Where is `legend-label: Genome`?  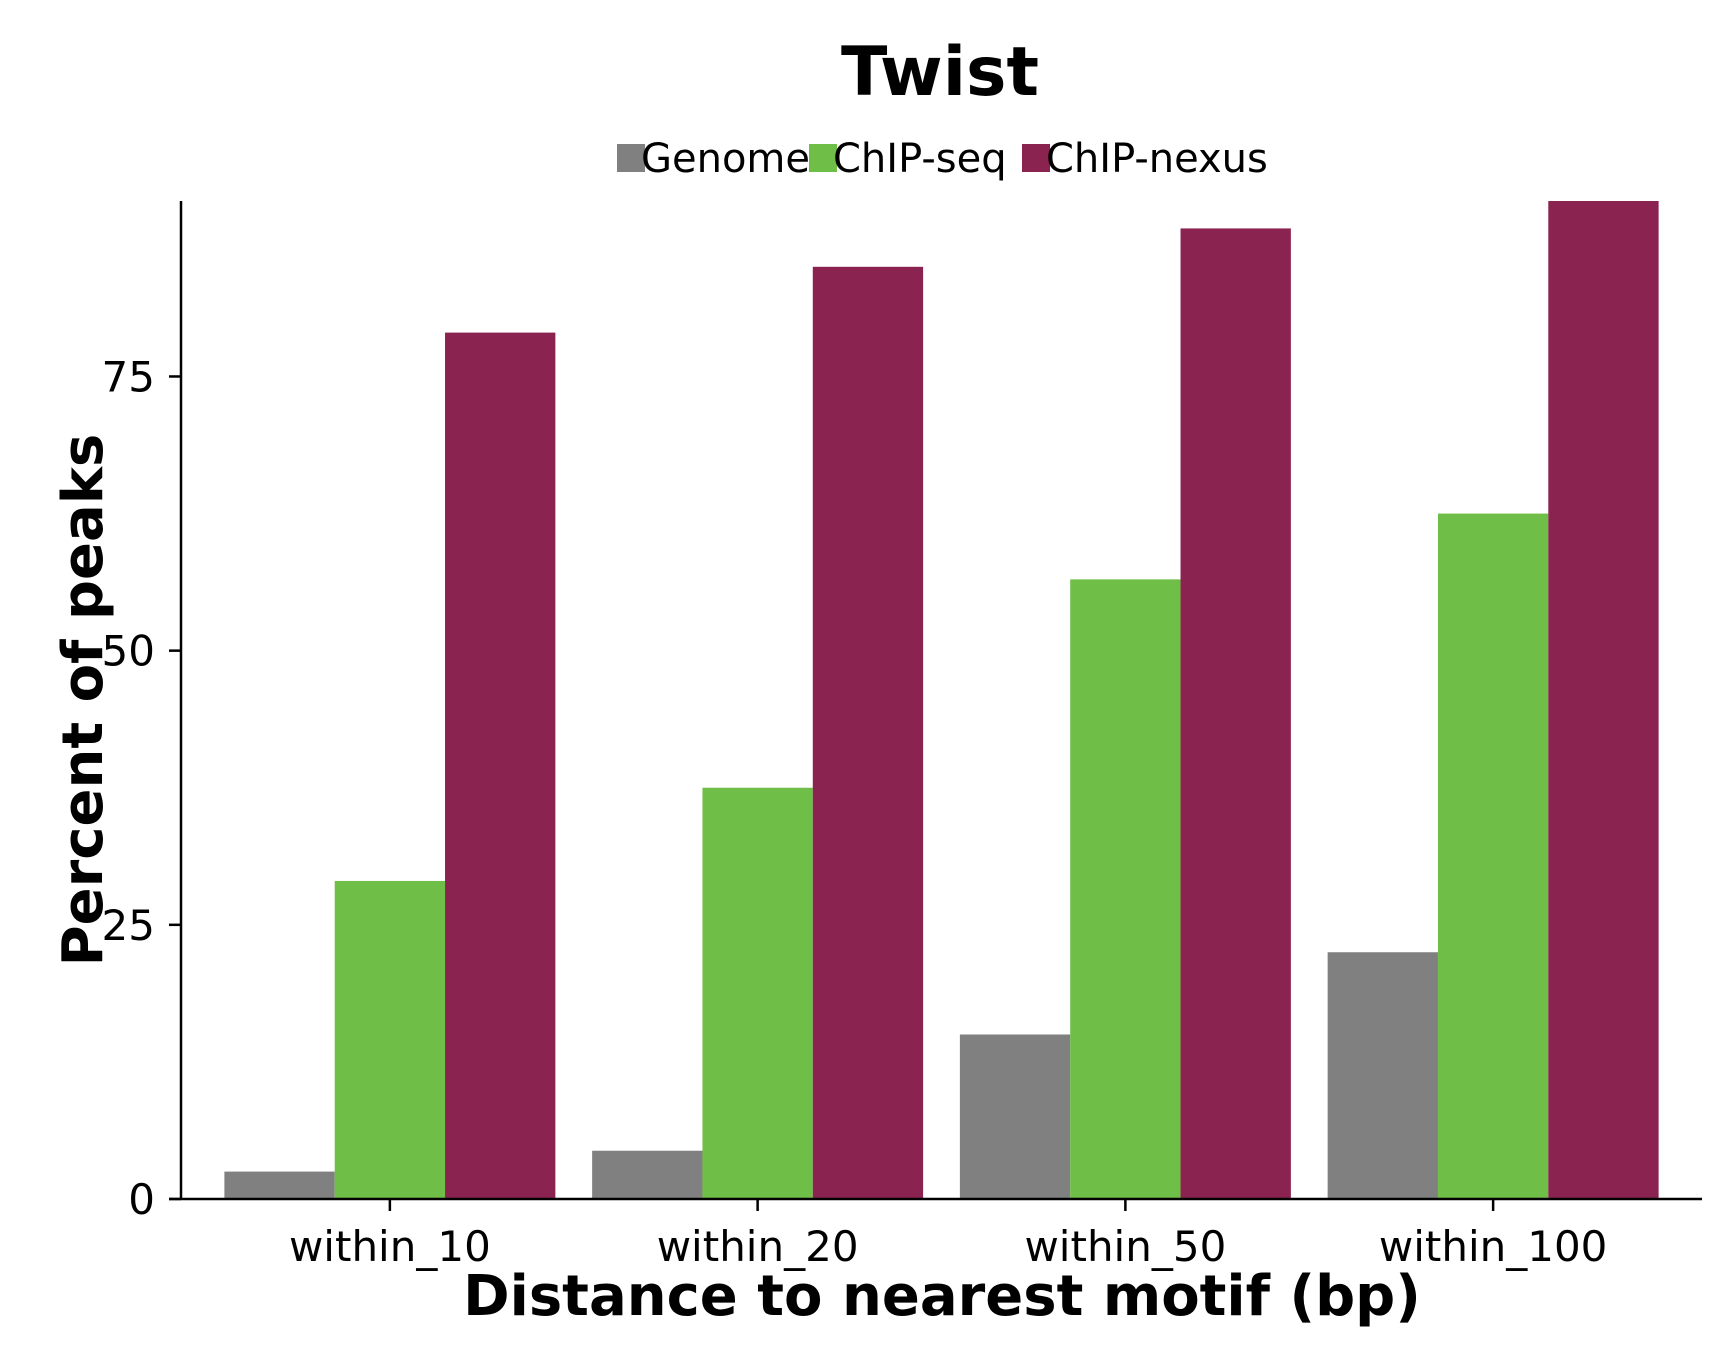 legend-label: Genome is located at coordinates (725, 159).